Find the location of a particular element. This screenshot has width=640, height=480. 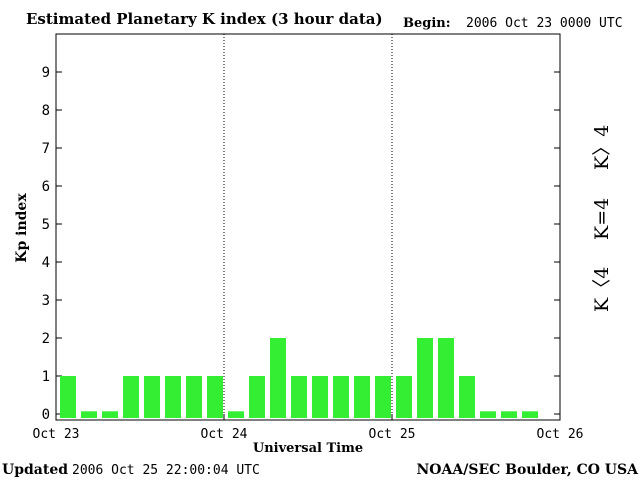

y-tick-label: 4 is located at coordinates (46, 263).